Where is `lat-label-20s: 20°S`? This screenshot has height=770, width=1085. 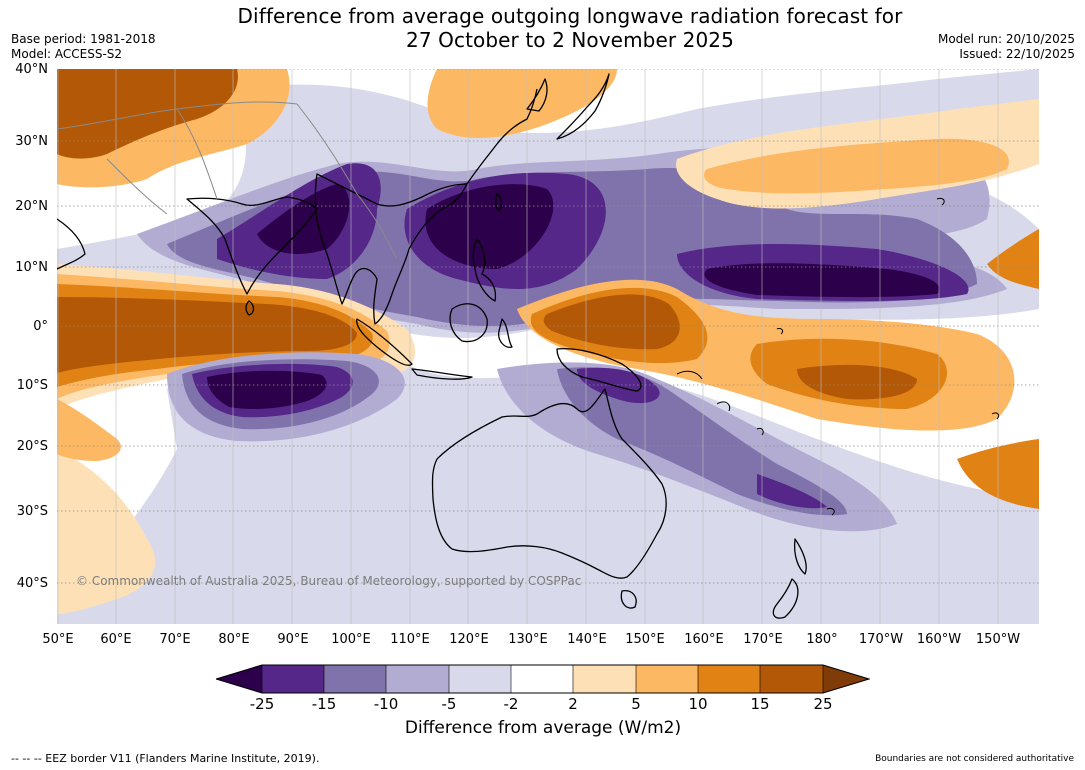 lat-label-20s: 20°S is located at coordinates (32, 446).